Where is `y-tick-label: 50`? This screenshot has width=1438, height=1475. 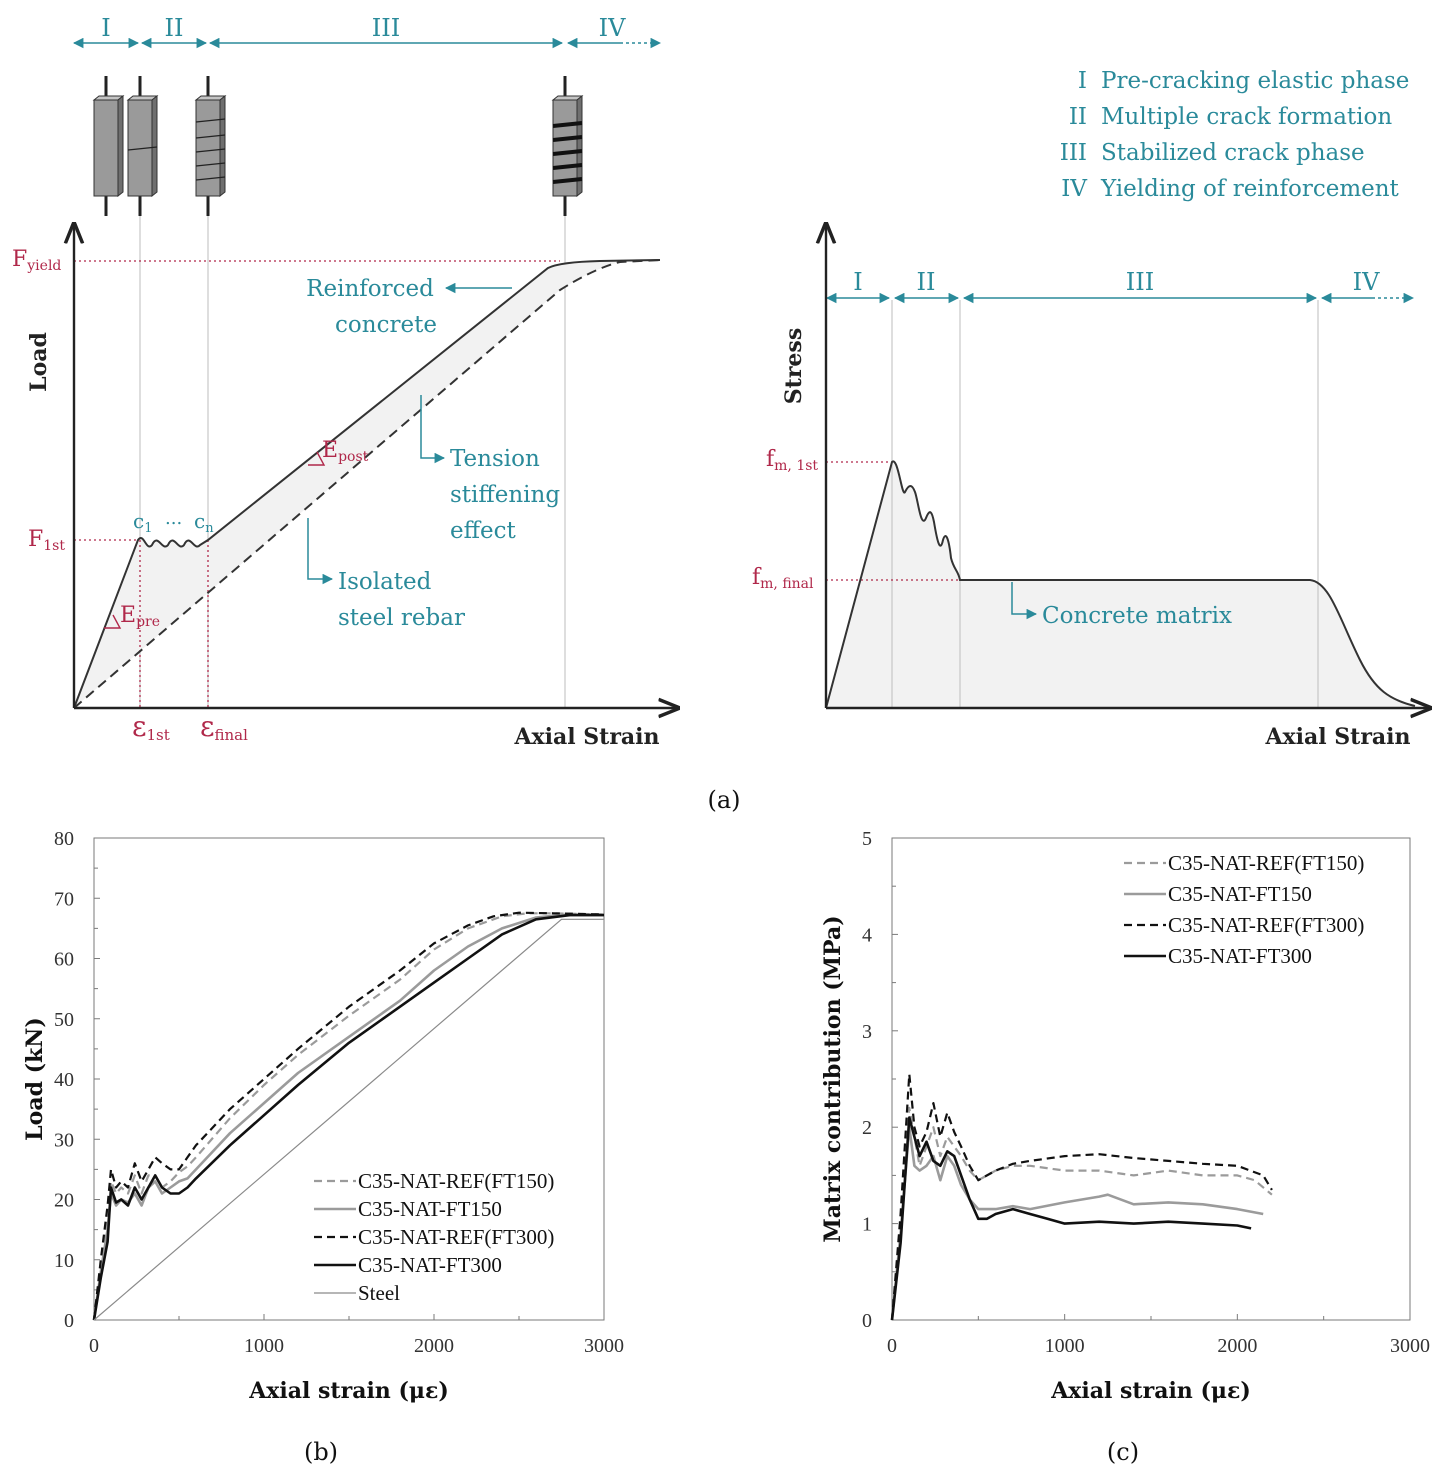 y-tick-label: 50 is located at coordinates (64, 1020).